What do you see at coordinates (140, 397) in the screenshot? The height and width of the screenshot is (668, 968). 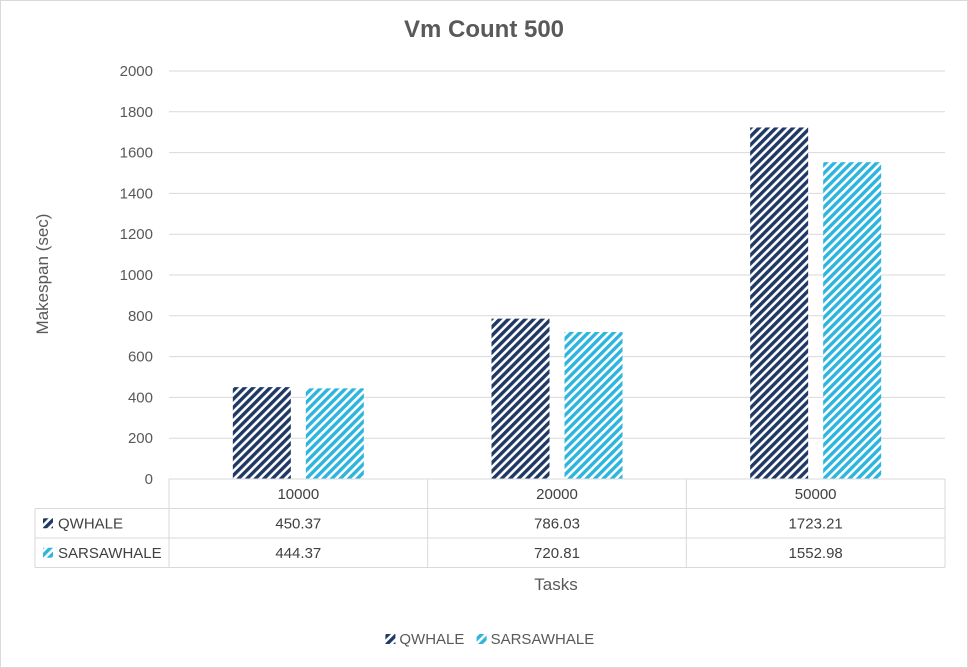 I see `y-tick-label: 400` at bounding box center [140, 397].